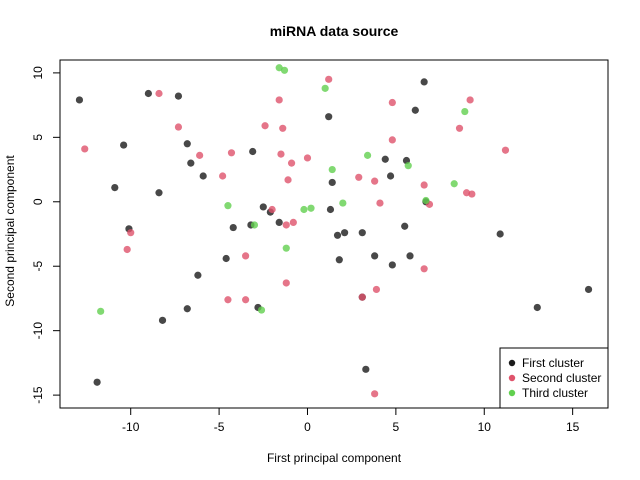 This screenshot has width=640, height=480. Describe the element at coordinates (38, 137) in the screenshot. I see `y-tick-label: 5` at that location.